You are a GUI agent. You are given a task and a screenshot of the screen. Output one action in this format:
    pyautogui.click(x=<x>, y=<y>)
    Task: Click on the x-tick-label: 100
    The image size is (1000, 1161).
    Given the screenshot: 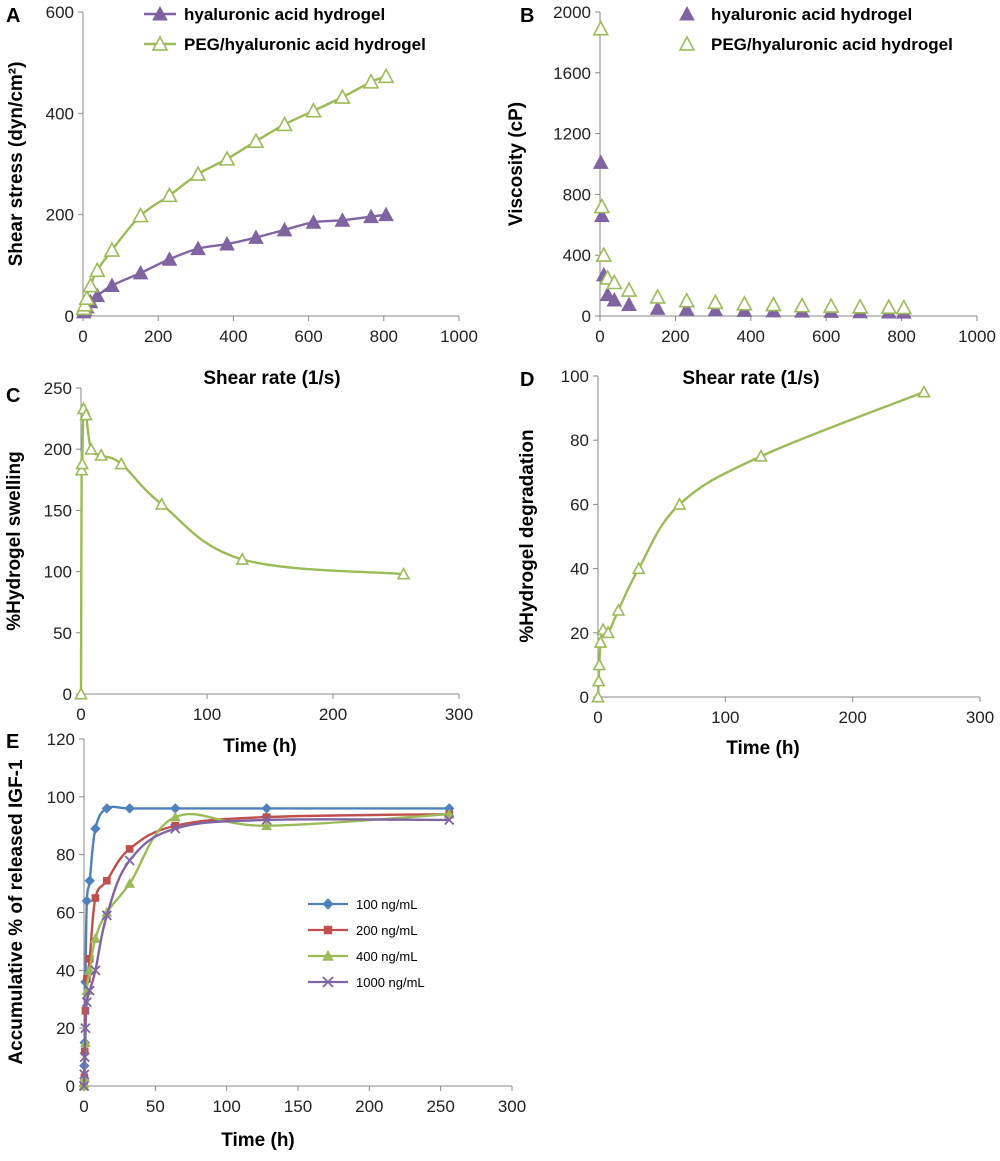 What is the action you would take?
    pyautogui.click(x=725, y=717)
    